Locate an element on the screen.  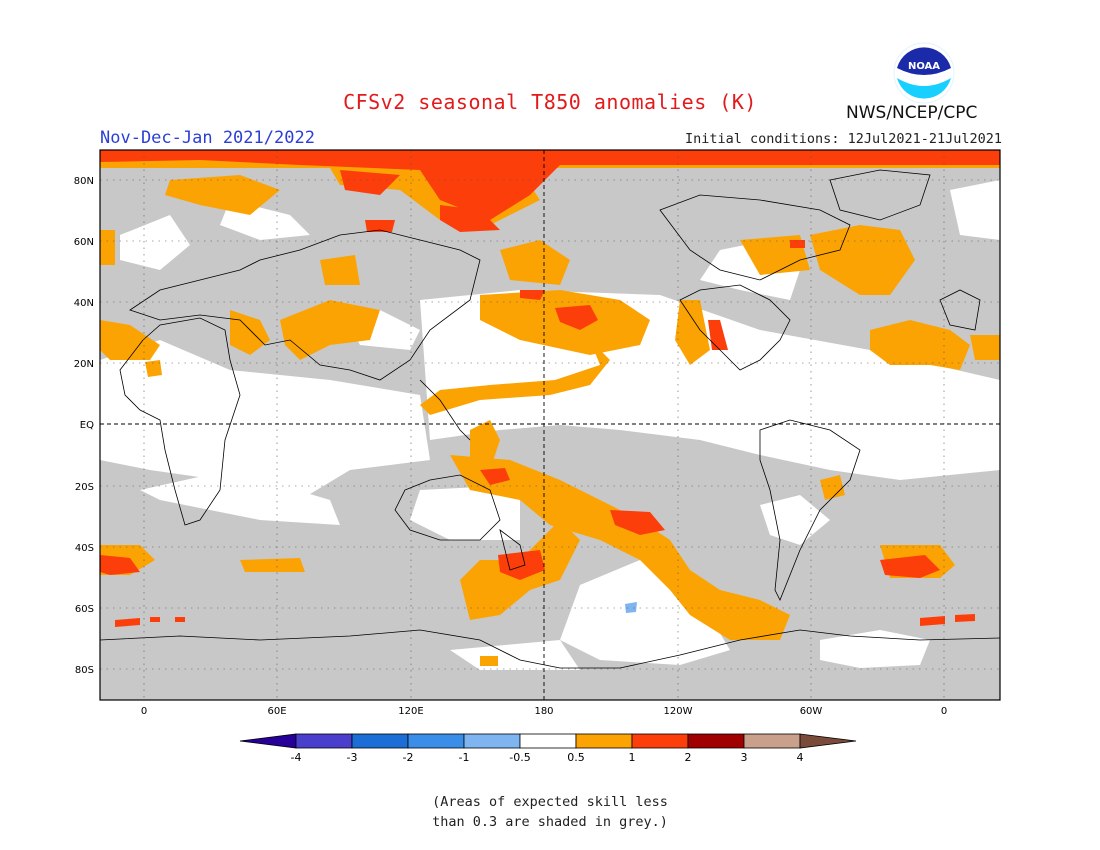
legend-label: 4 is located at coordinates (800, 757).